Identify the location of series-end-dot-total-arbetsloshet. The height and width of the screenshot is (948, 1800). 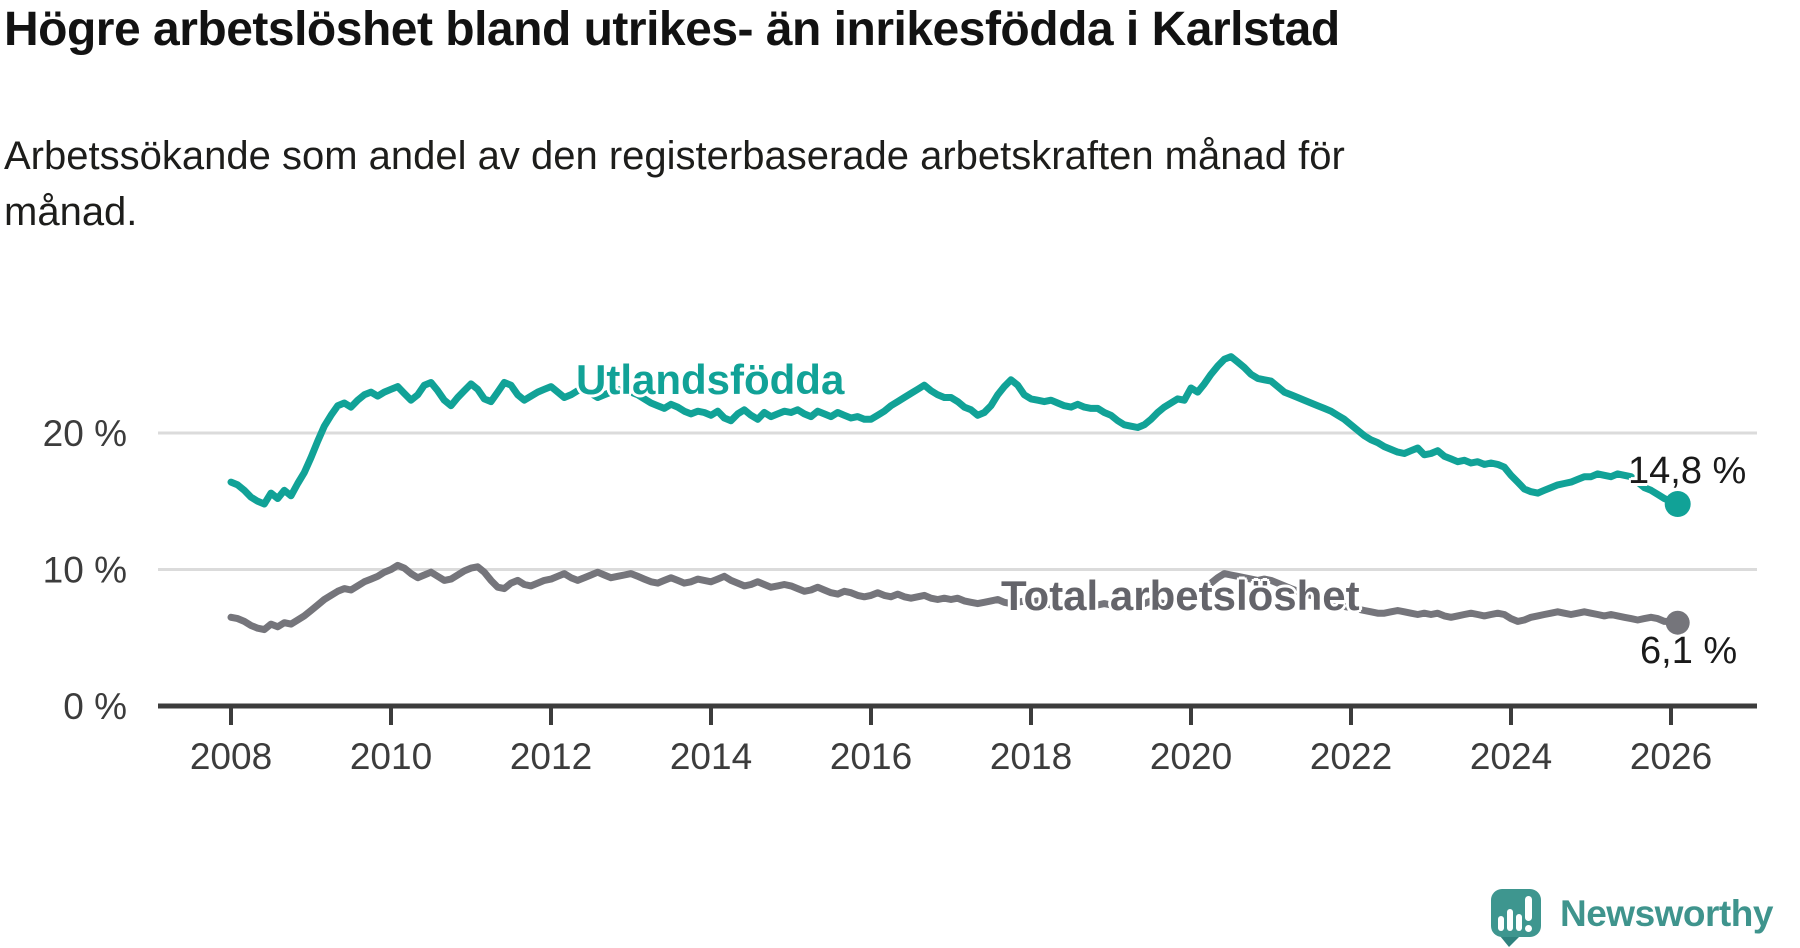
(1677, 622).